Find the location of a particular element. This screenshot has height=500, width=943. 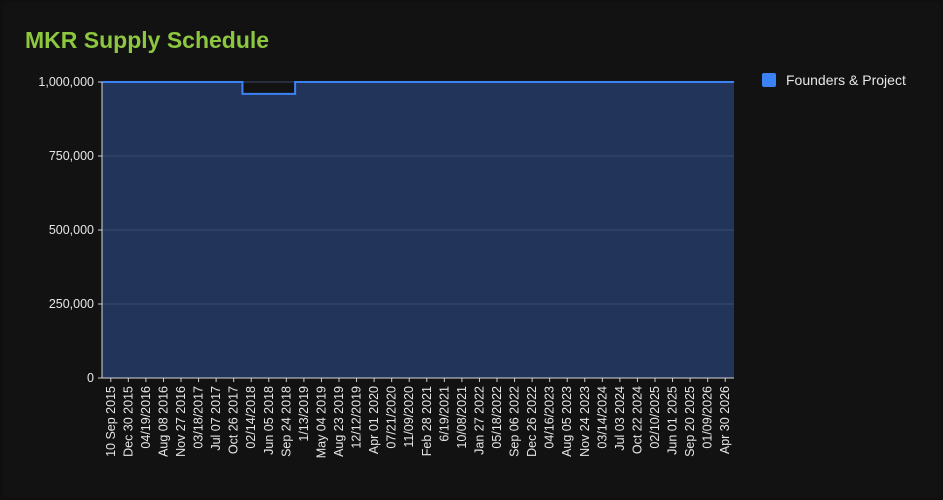

x-tick-label: Jan 27 2022 is located at coordinates (479, 420).